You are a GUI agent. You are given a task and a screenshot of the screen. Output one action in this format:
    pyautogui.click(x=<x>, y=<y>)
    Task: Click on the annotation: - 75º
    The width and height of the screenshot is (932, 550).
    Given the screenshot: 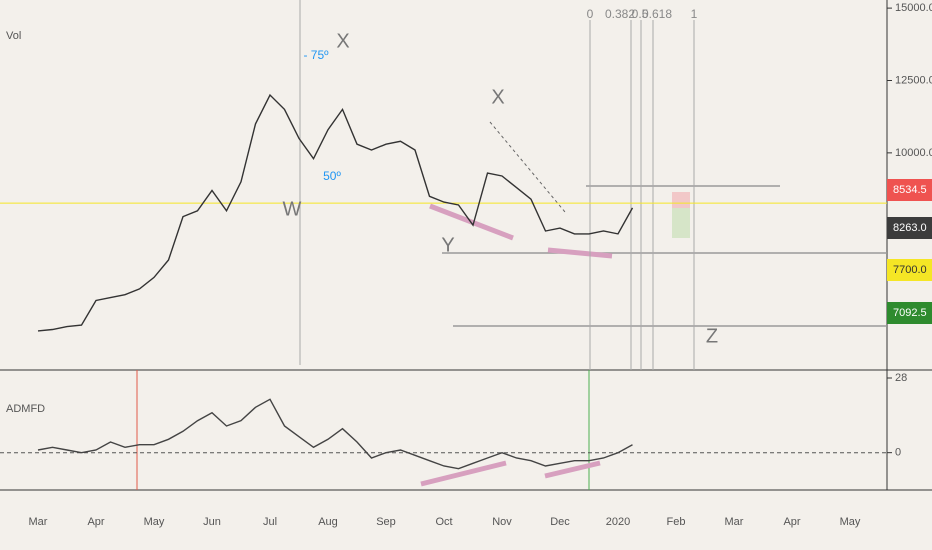 What is the action you would take?
    pyautogui.click(x=316, y=55)
    